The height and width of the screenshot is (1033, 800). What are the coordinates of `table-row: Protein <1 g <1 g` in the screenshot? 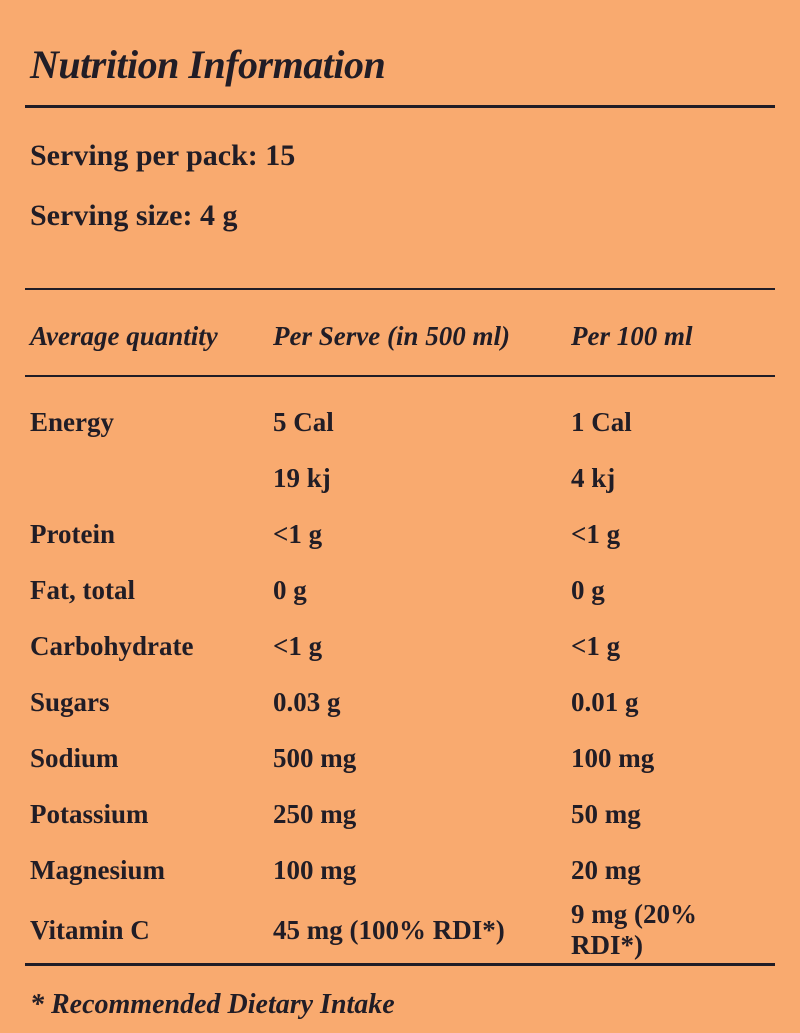 It's located at (400, 535).